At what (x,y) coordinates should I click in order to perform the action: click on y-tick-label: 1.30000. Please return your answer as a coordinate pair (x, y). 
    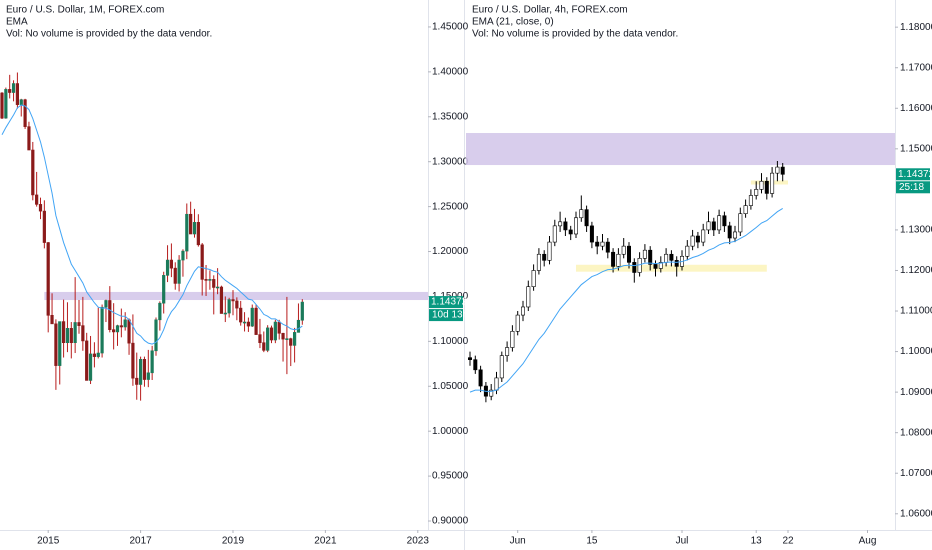
    Looking at the image, I should click on (450, 161).